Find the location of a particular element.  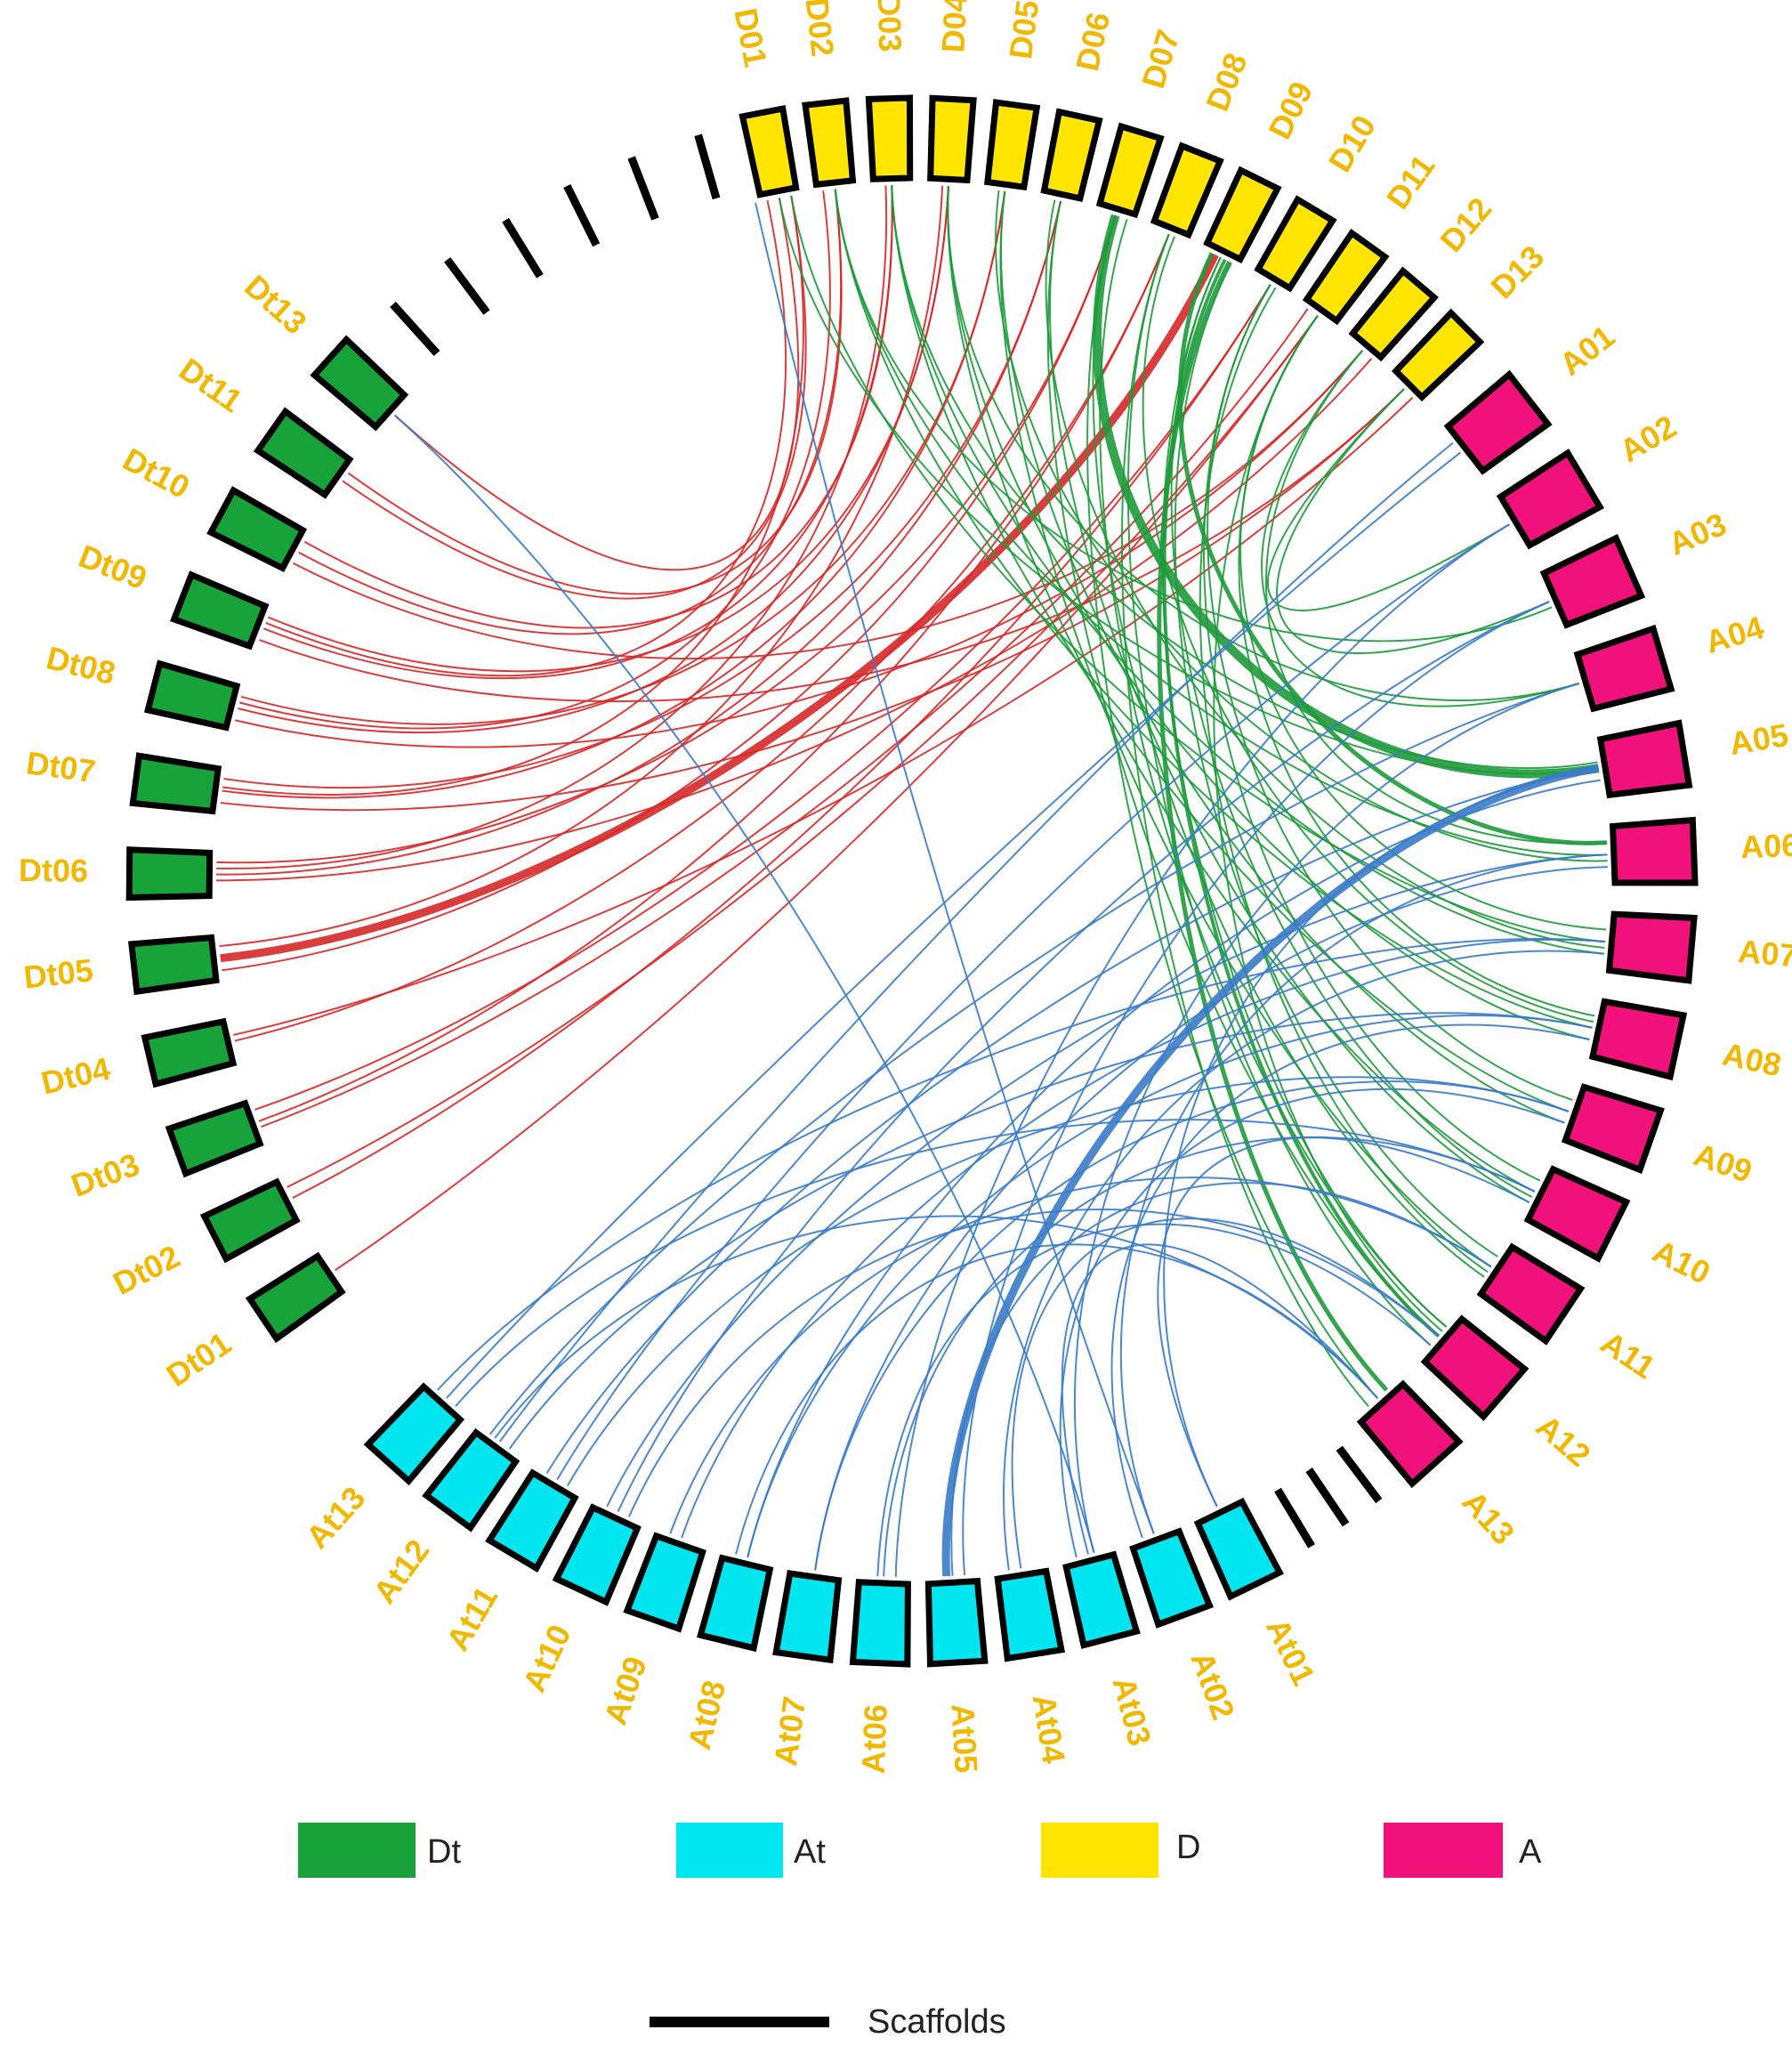

label-at03: At03 is located at coordinates (1132, 1711).